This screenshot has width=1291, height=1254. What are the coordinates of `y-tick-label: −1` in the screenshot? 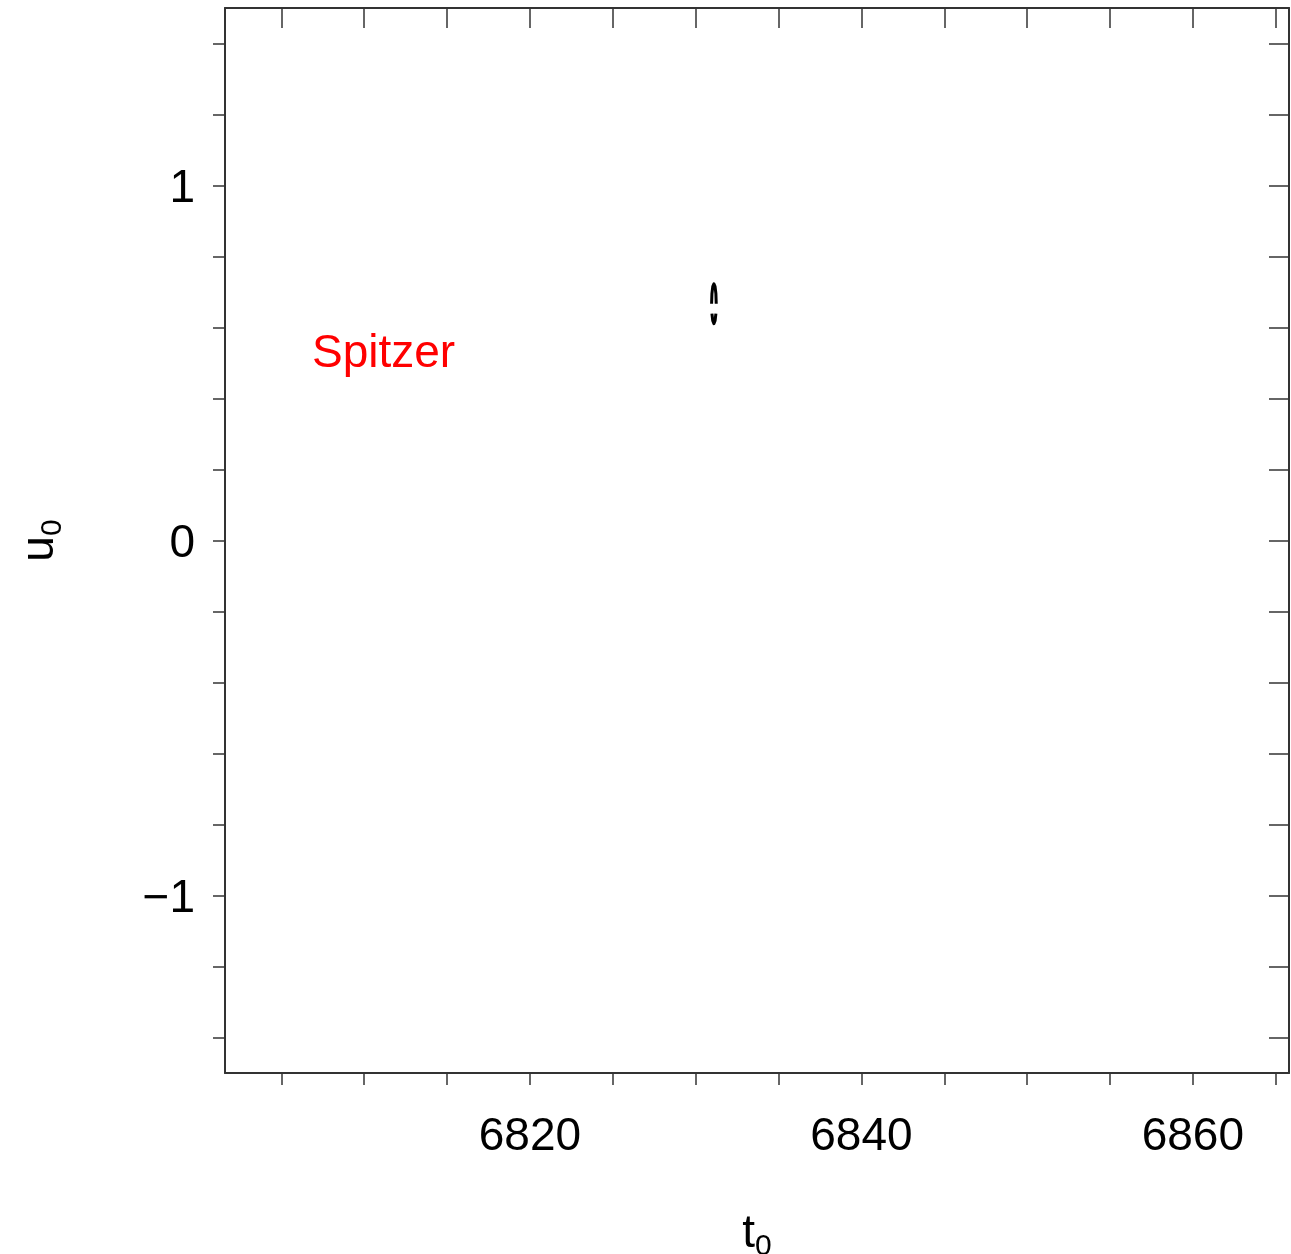 It's located at (168, 895).